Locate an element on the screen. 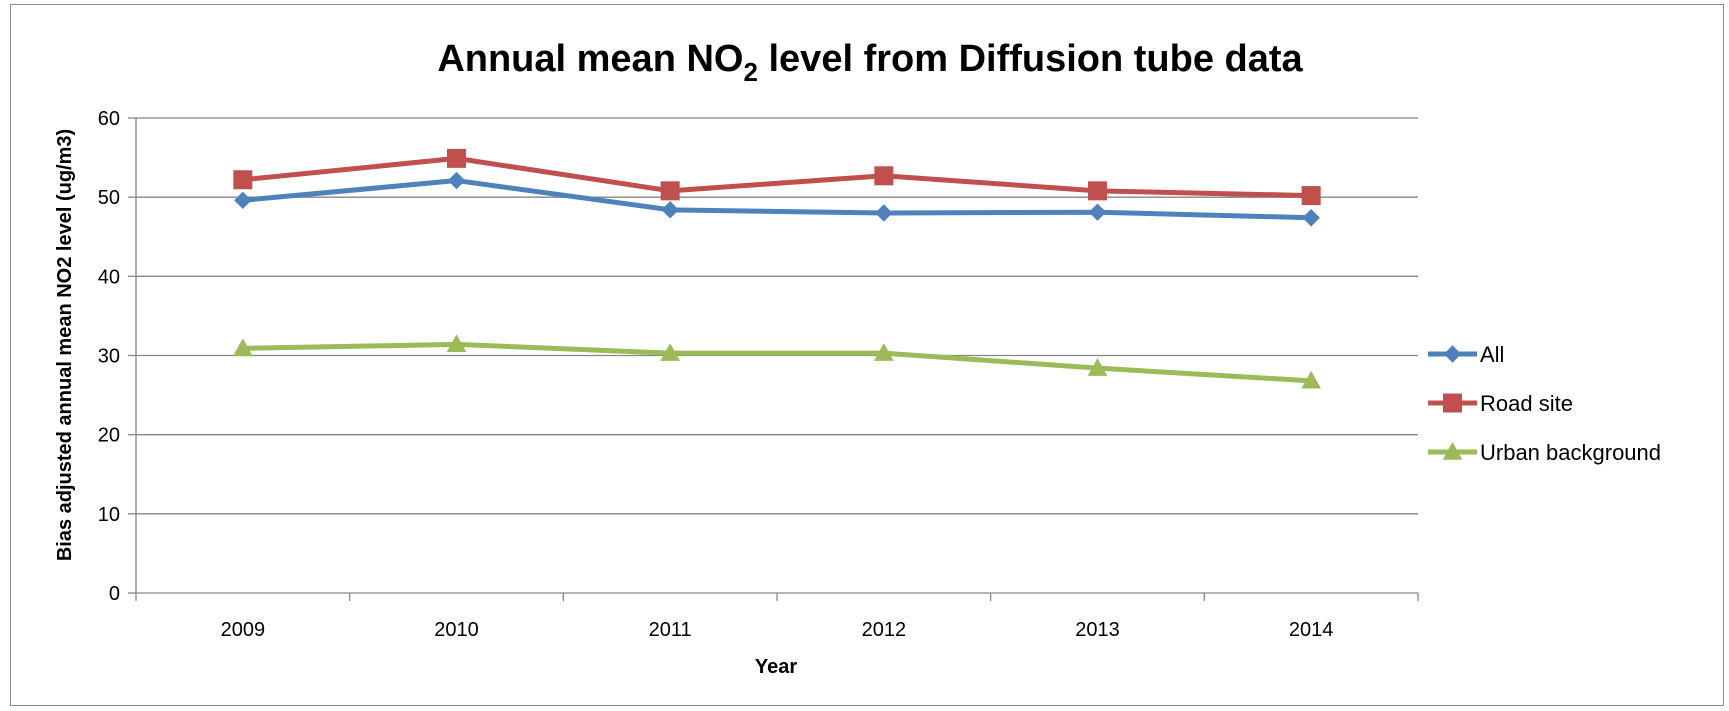 This screenshot has width=1729, height=711. data-point-road-site-2009 is located at coordinates (243, 180).